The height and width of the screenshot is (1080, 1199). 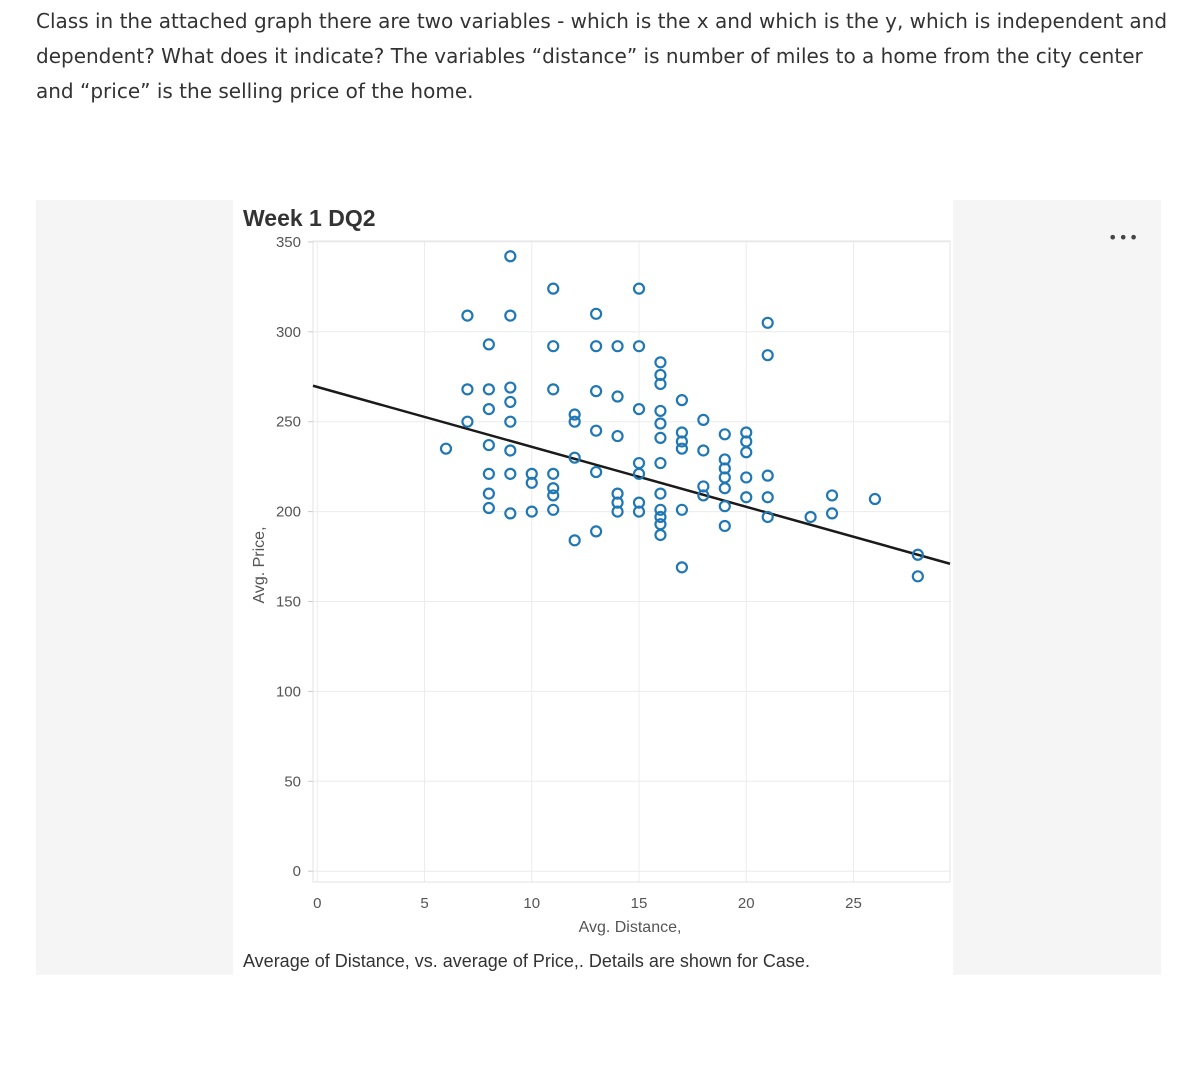 What do you see at coordinates (424, 903) in the screenshot?
I see `x-tick-label: 5` at bounding box center [424, 903].